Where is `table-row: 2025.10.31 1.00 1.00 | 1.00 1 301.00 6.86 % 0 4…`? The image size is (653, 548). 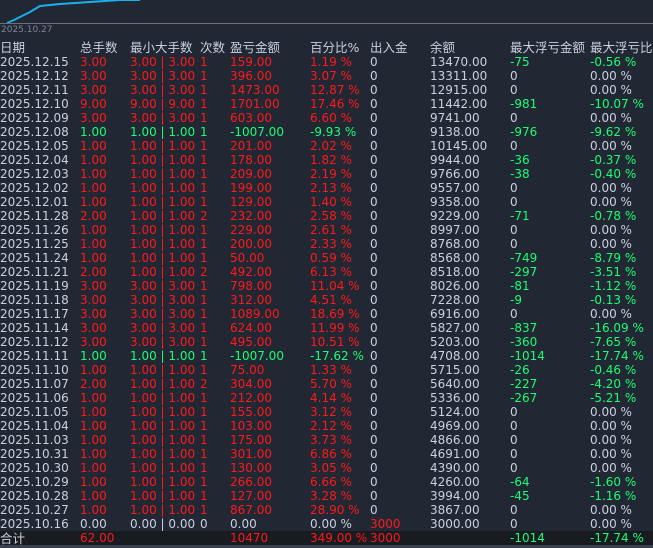
table-row: 2025.10.31 1.00 1.00 | 1.00 1 301.00 6.86 % 0 4… is located at coordinates (326, 454).